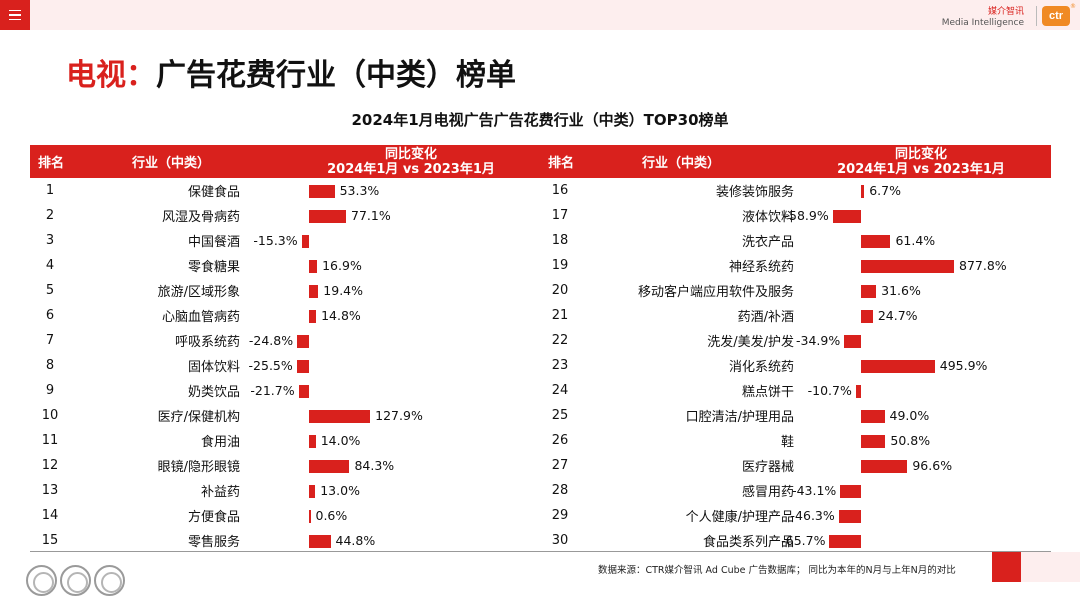  What do you see at coordinates (1073, 6) in the screenshot?
I see `registered-mark: ®` at bounding box center [1073, 6].